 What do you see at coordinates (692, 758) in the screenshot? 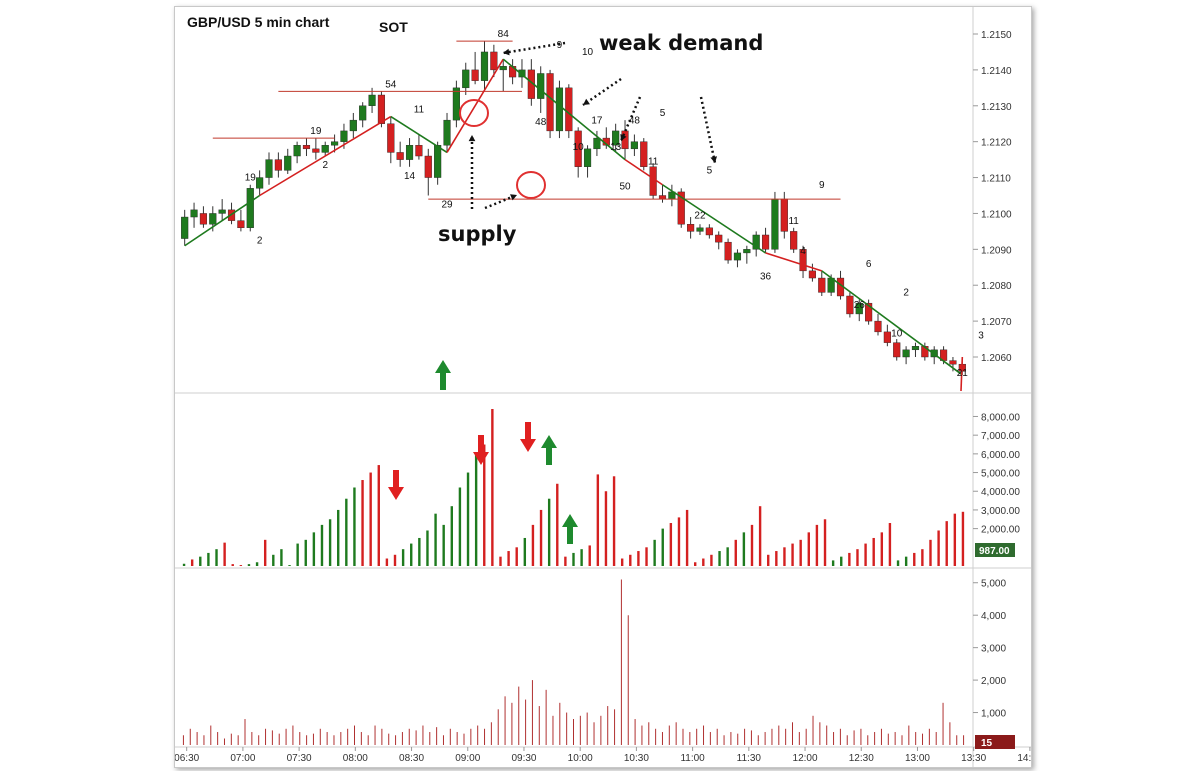
I see `time-axis-label: 11:00` at bounding box center [692, 758].